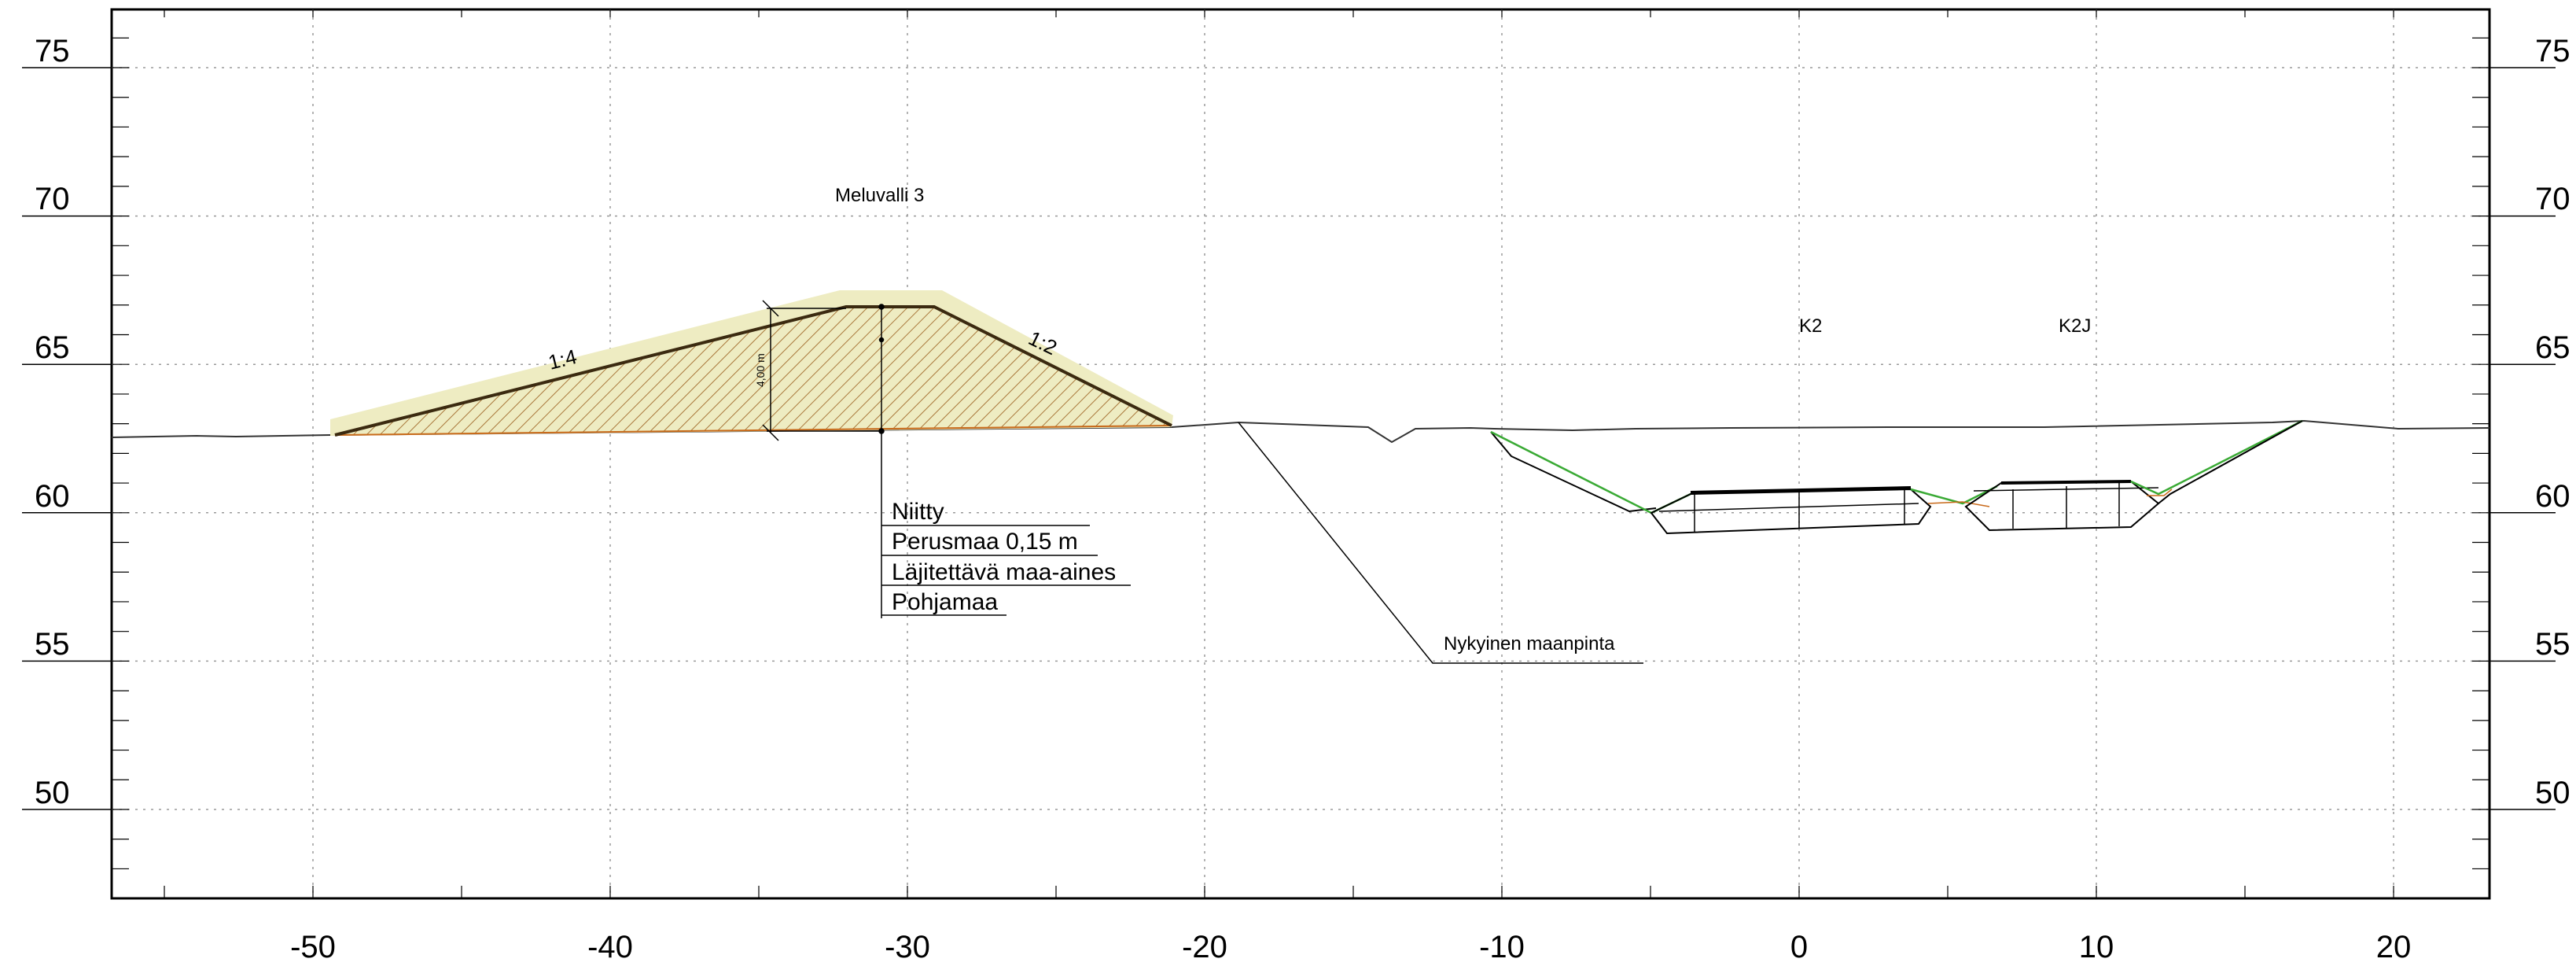 This screenshot has width=2576, height=966. I want to click on y-tick-label-right-70: 70, so click(2552, 199).